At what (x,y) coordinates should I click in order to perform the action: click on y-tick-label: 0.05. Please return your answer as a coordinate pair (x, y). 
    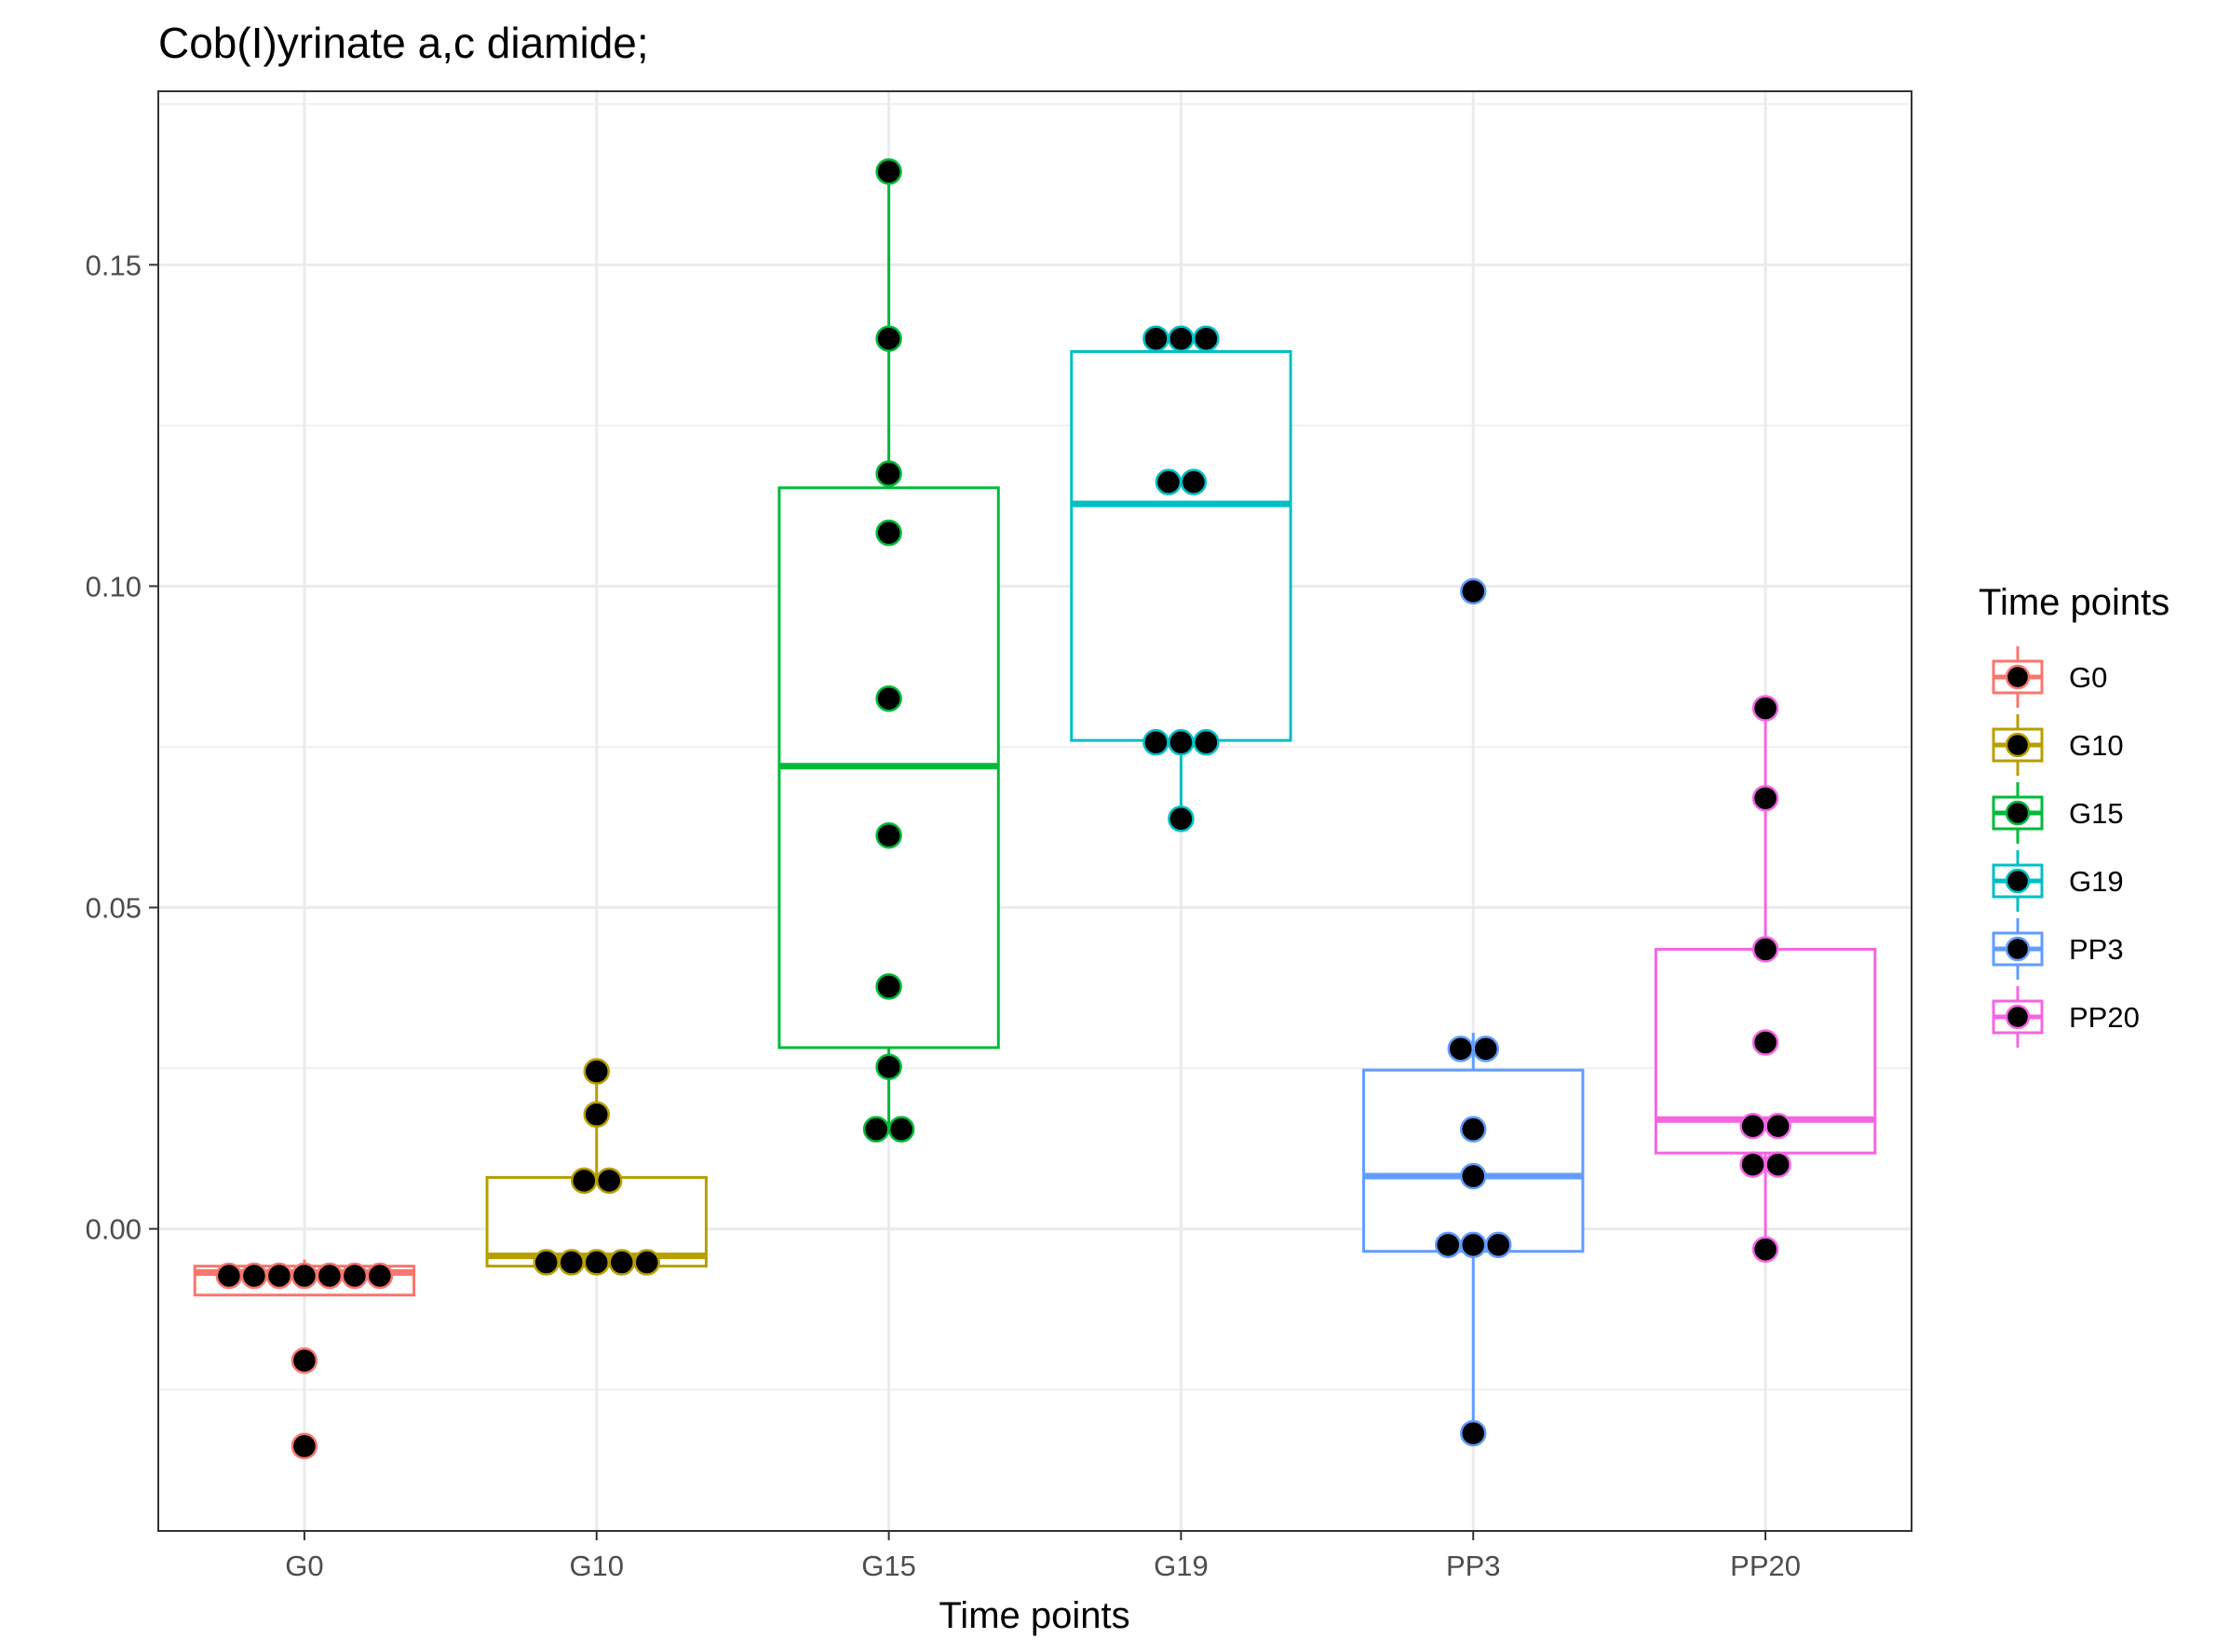
    Looking at the image, I should click on (114, 908).